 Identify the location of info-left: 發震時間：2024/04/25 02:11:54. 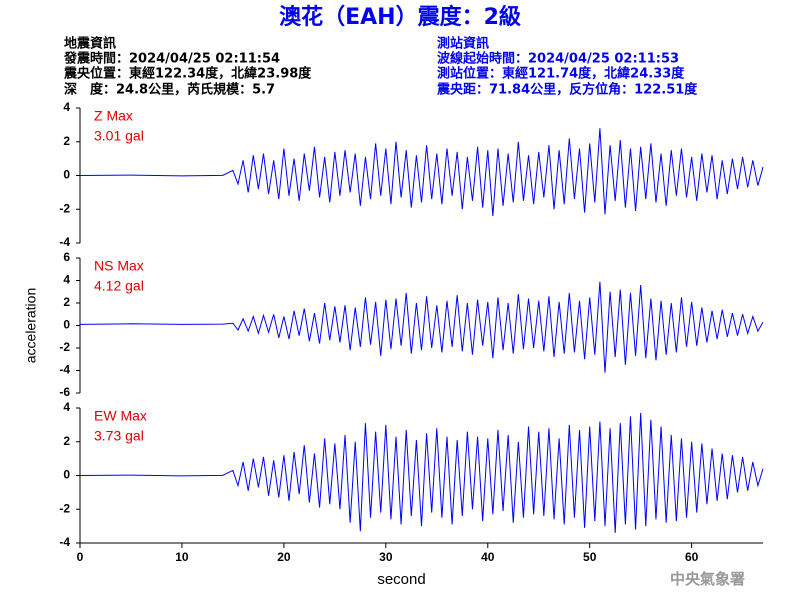
(171, 59).